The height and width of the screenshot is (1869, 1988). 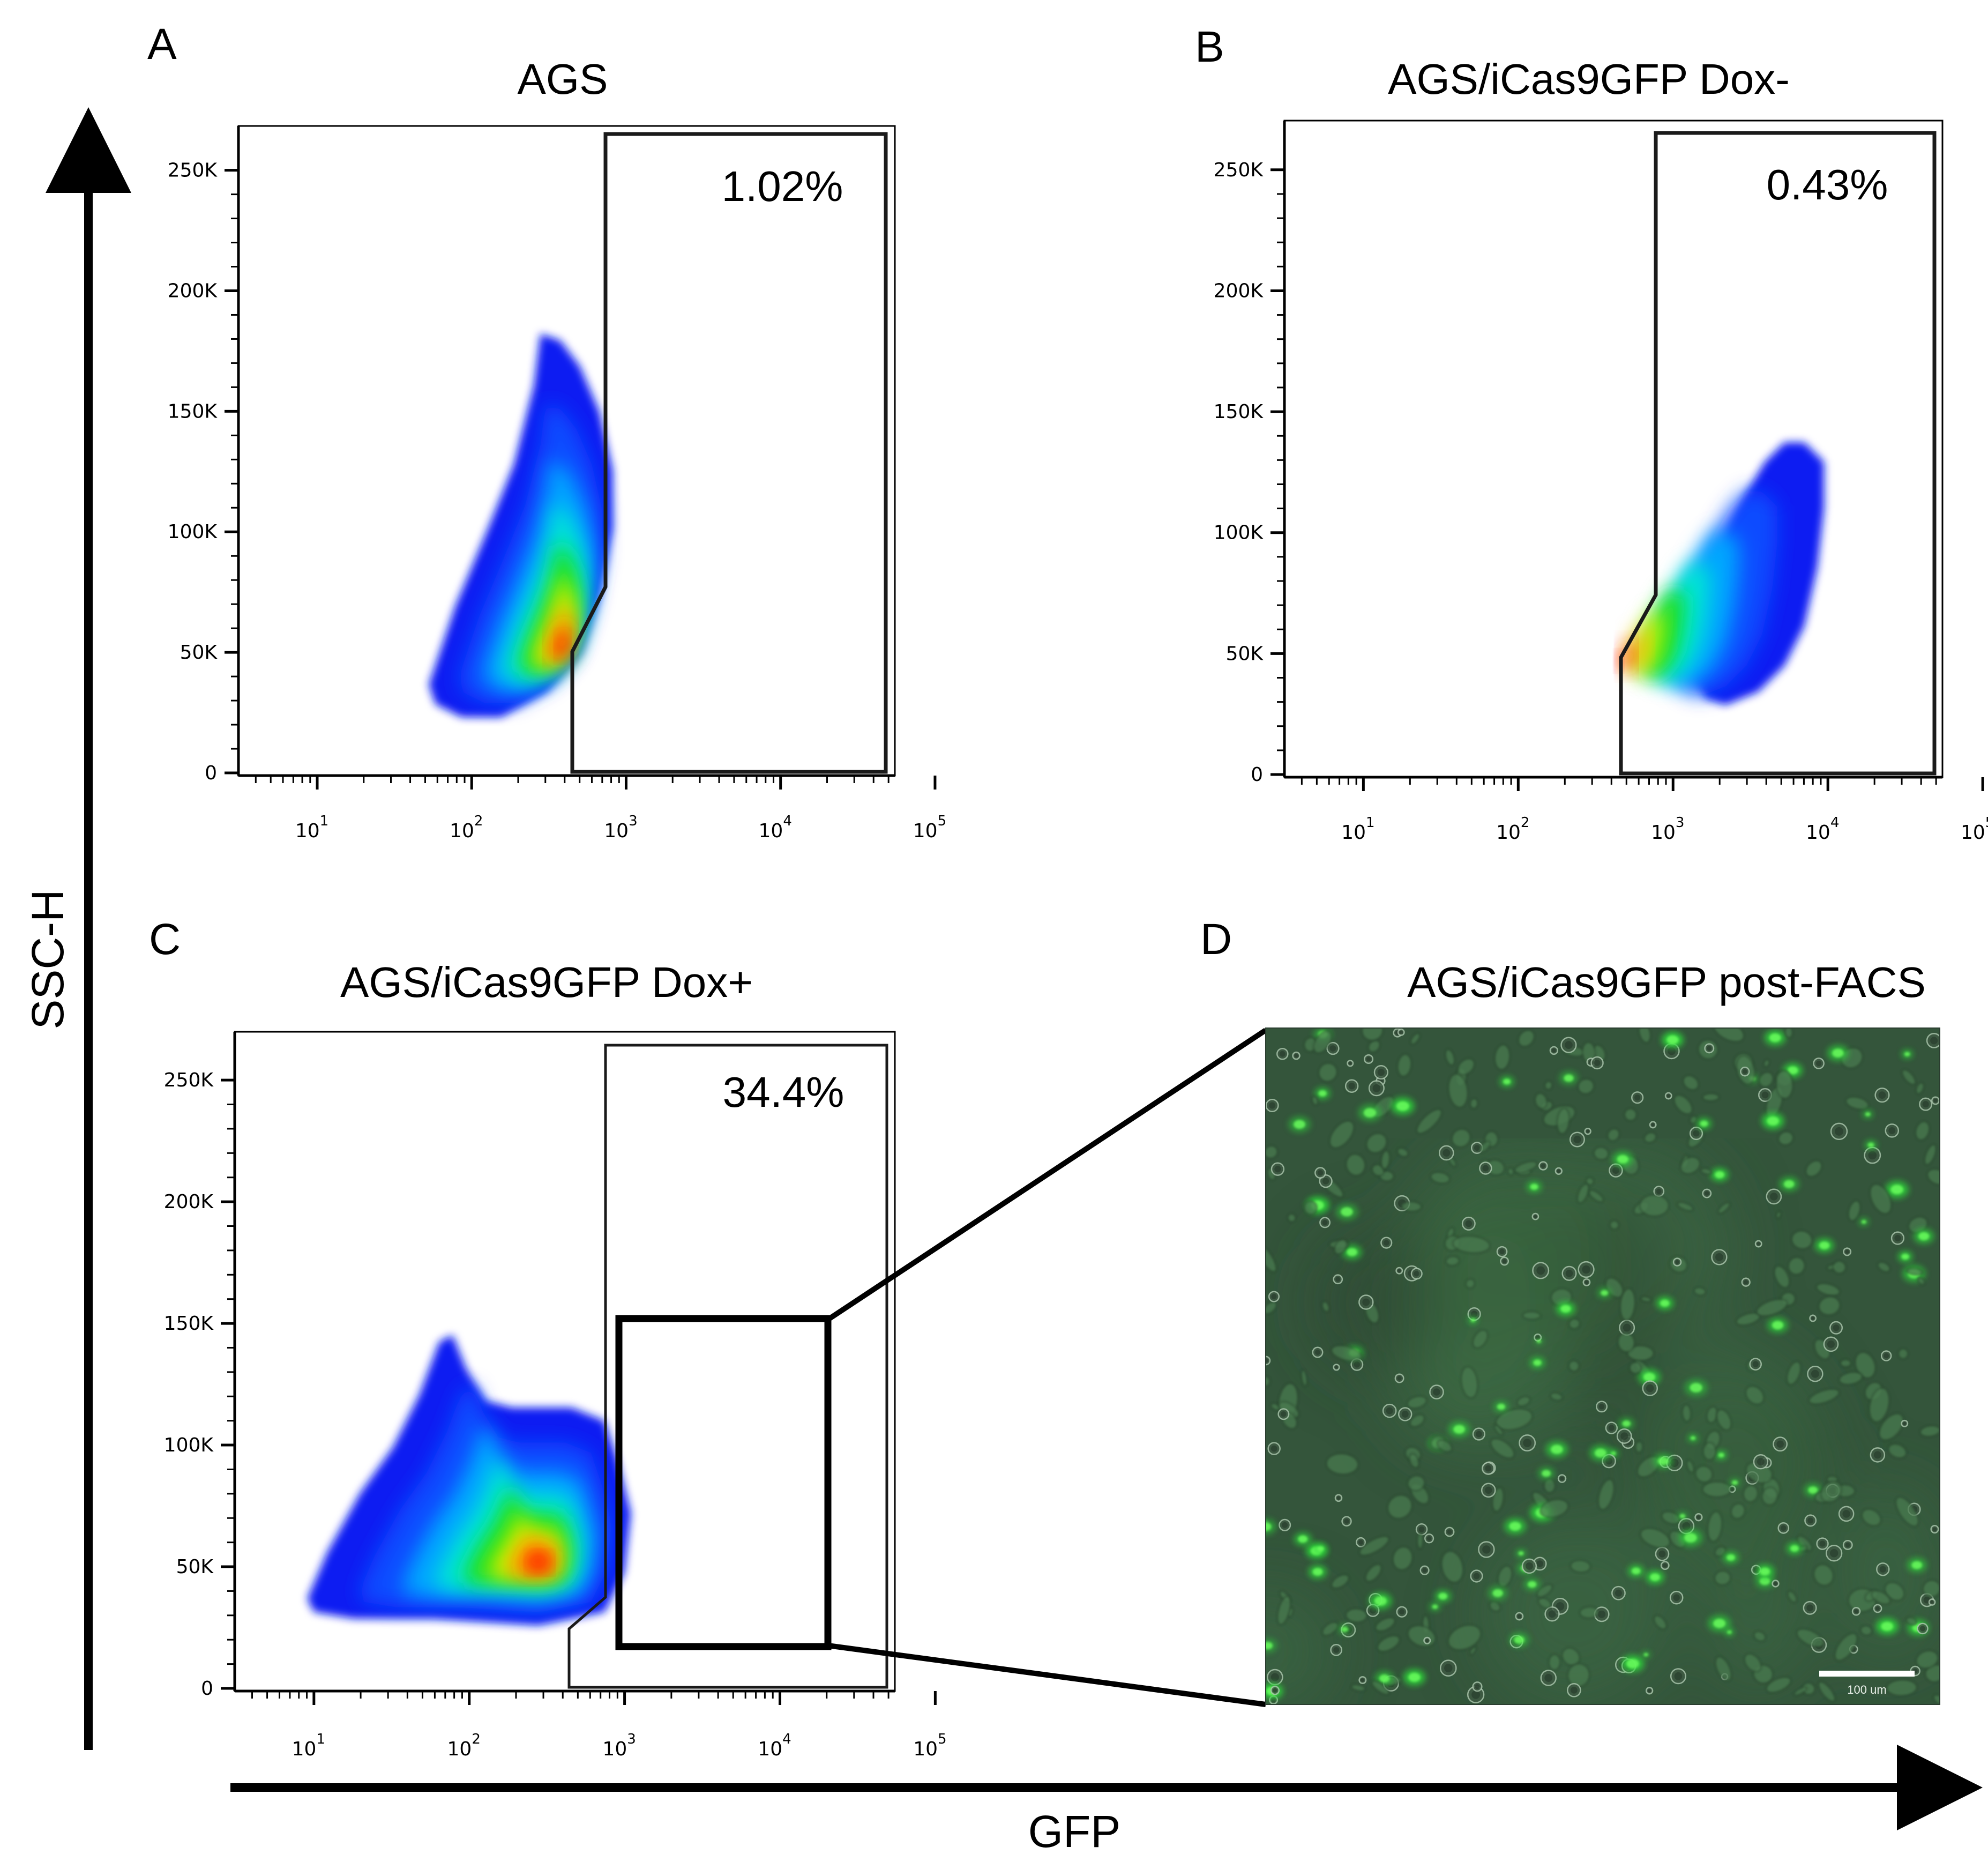 I want to click on scale-bar-label: 100 um, so click(x=1866, y=1689).